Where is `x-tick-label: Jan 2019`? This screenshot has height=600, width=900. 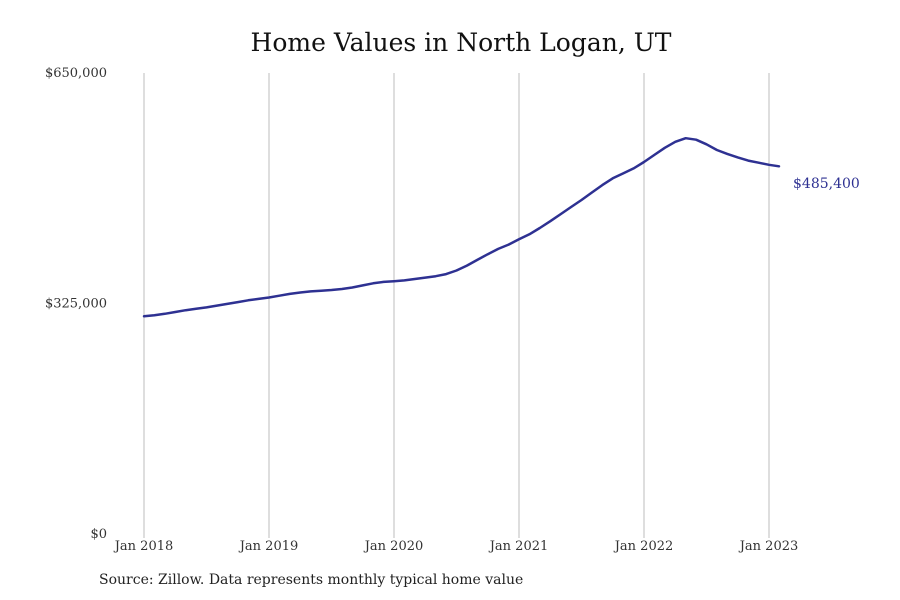 x-tick-label: Jan 2019 is located at coordinates (268, 546).